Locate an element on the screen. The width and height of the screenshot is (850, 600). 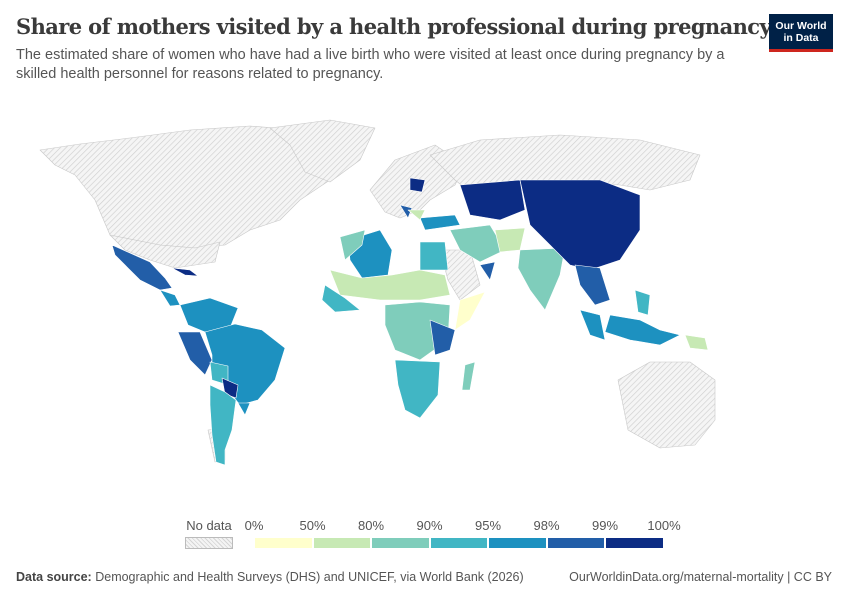
region-belarus is located at coordinates (417, 185).